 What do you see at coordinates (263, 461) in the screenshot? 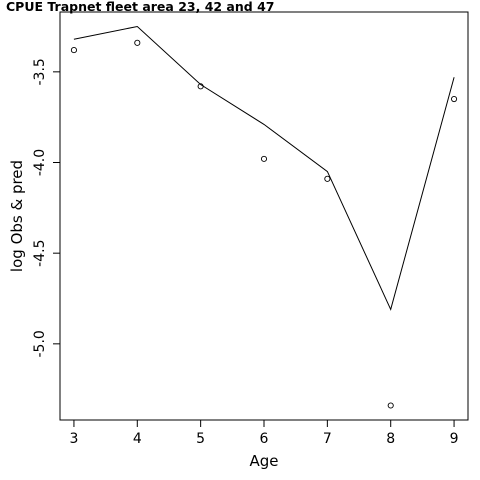
I see `x-axis-title: Age` at bounding box center [263, 461].